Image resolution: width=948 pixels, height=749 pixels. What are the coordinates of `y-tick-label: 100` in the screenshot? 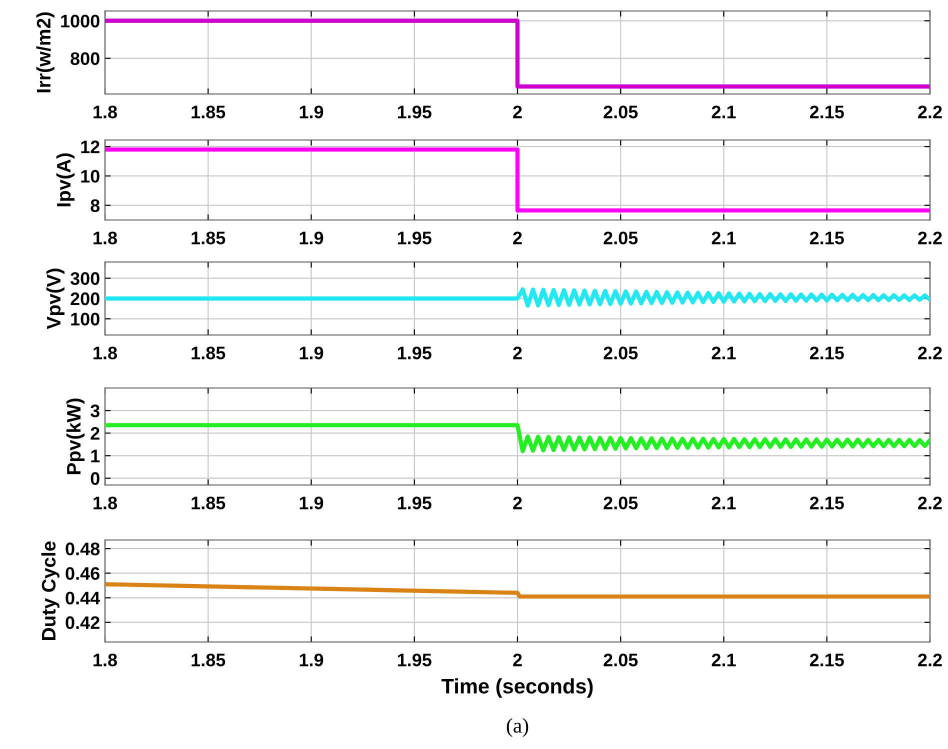 It's located at (85, 319).